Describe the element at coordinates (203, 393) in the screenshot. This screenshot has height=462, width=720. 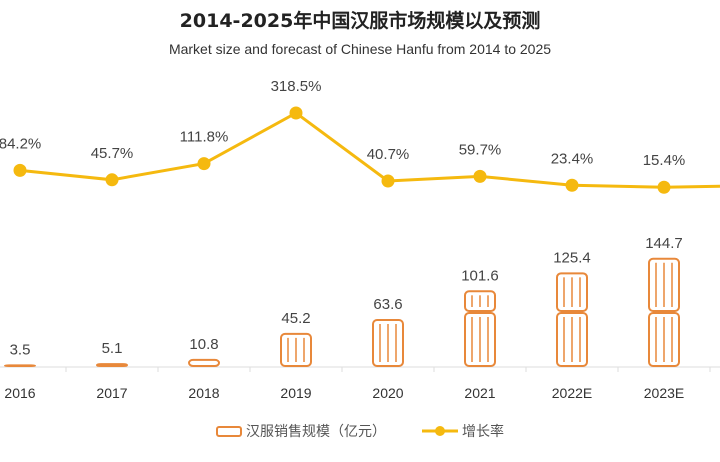
I see `x-tick-label: 2018` at that location.